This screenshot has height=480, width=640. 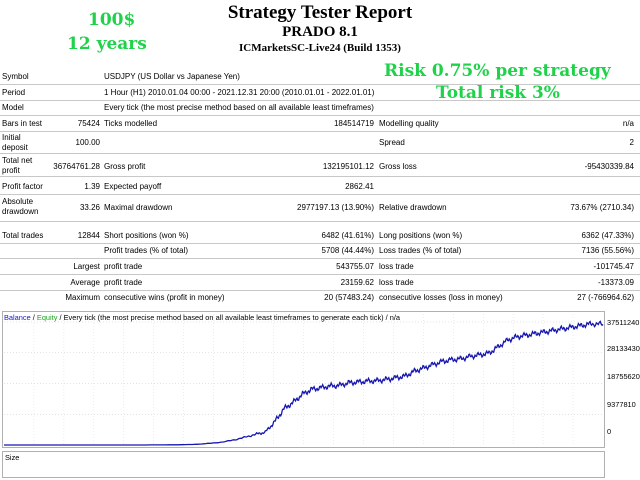 What do you see at coordinates (605, 297) in the screenshot?
I see `max-cons-losses-value: 27 (-766964.62)` at bounding box center [605, 297].